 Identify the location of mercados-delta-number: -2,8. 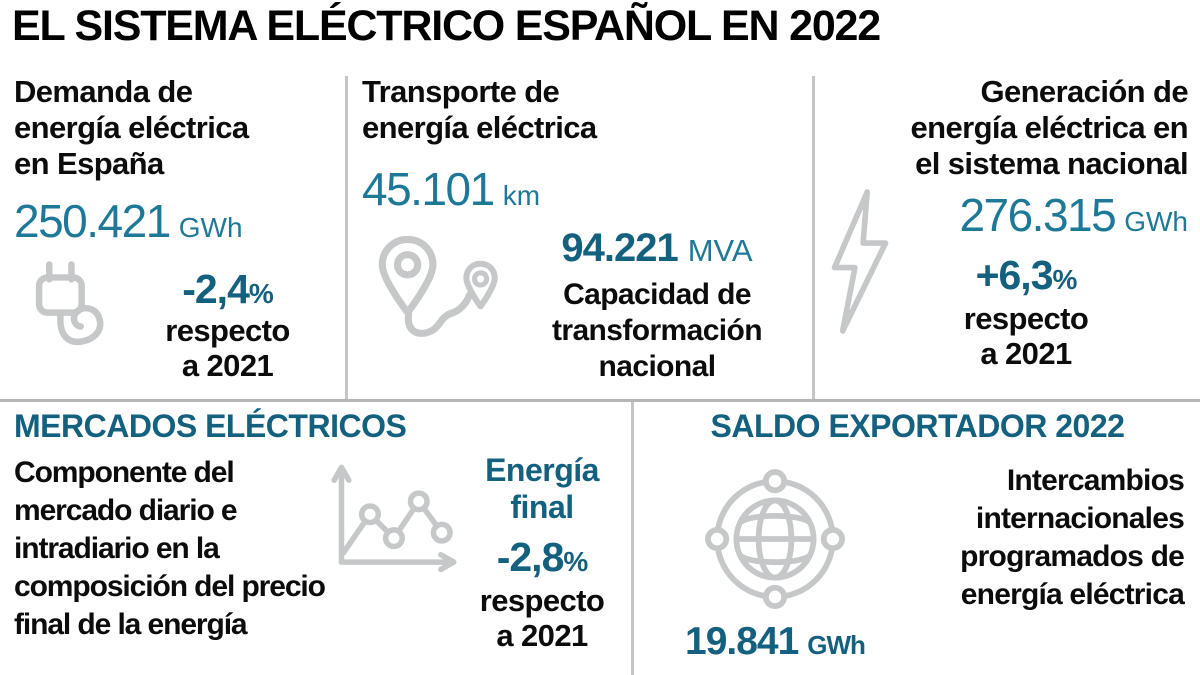
(530, 557).